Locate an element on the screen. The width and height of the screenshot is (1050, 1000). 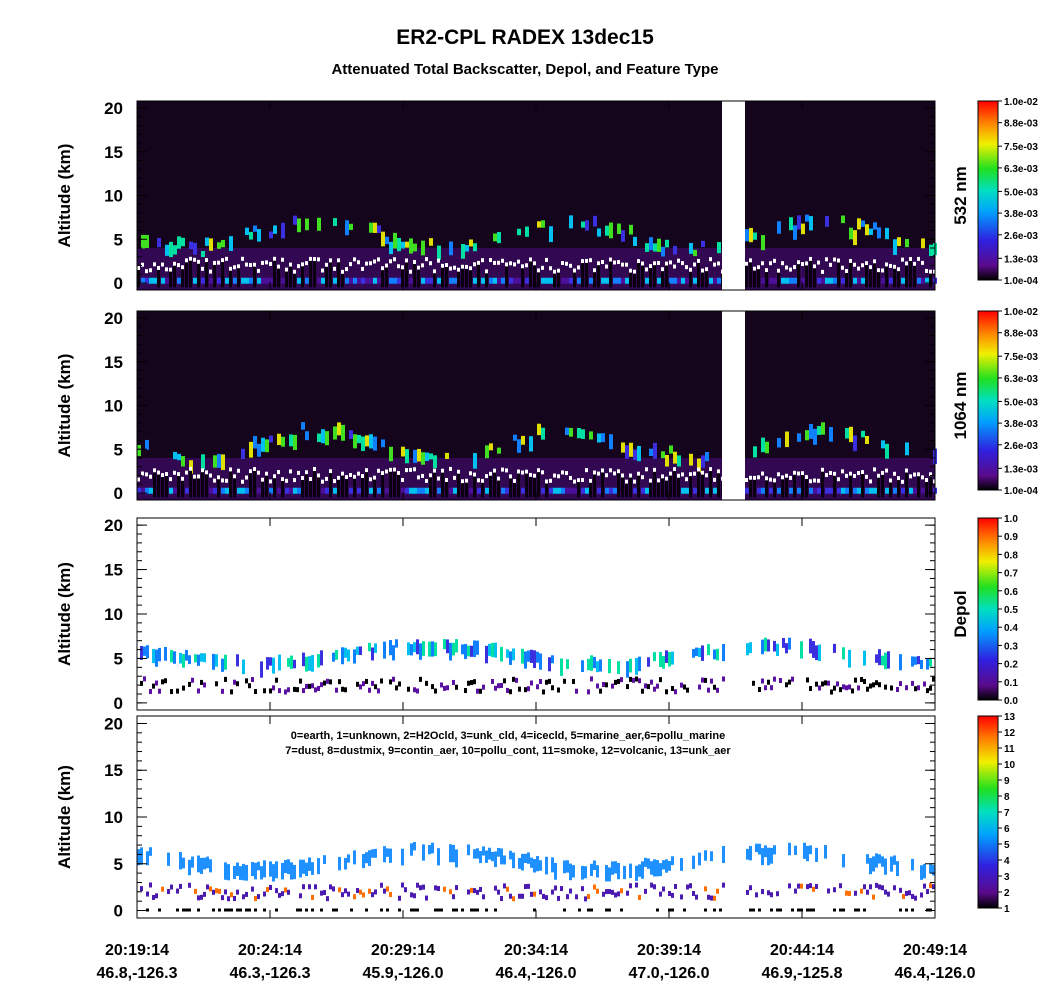
colorbar-tick-label: 11 is located at coordinates (1009, 749).